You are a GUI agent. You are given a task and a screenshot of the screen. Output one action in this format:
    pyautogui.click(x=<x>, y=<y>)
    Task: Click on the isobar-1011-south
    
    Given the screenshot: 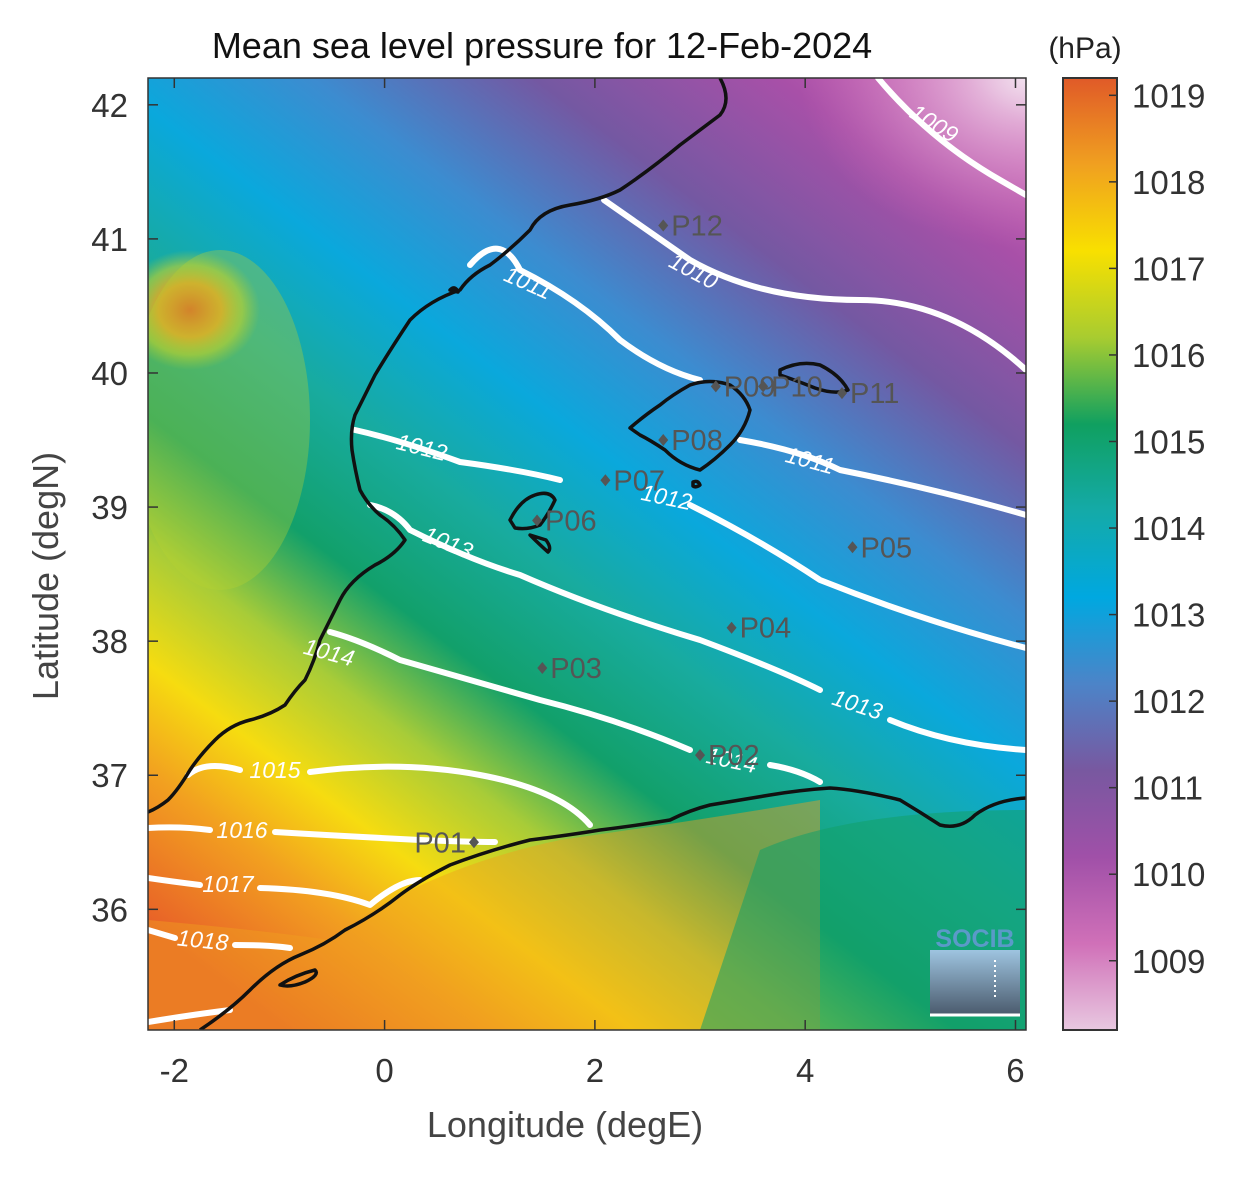 What is the action you would take?
    pyautogui.click(x=881, y=477)
    